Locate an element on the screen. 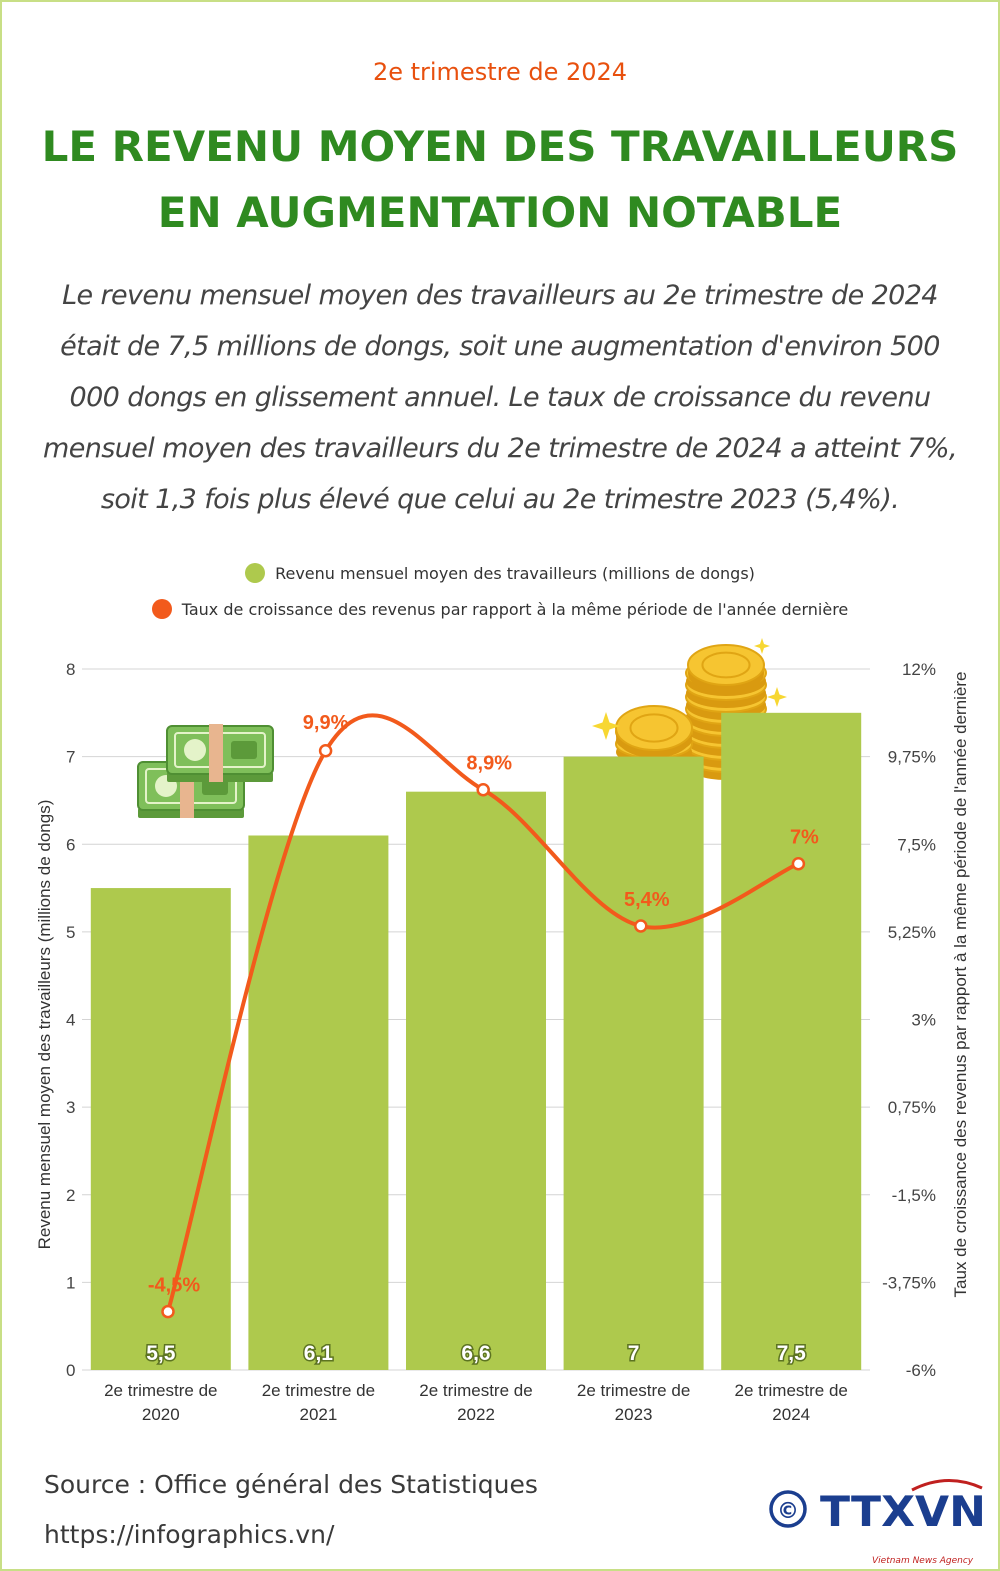  bar-value-label: 7 is located at coordinates (634, 1353).